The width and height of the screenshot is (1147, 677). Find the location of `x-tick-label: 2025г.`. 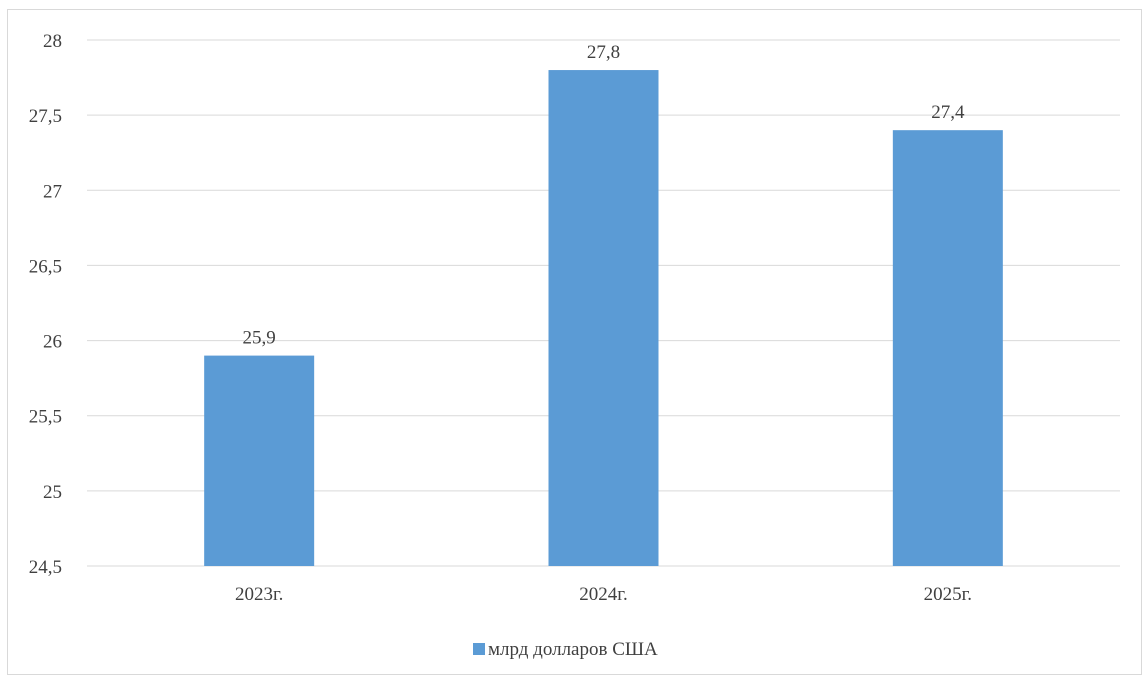

x-tick-label: 2025г. is located at coordinates (948, 594).